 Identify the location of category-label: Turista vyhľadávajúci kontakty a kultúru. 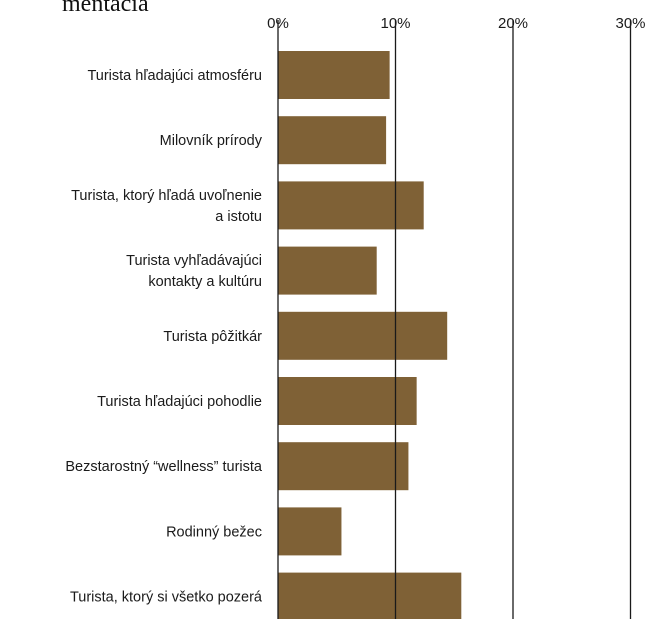
(194, 271).